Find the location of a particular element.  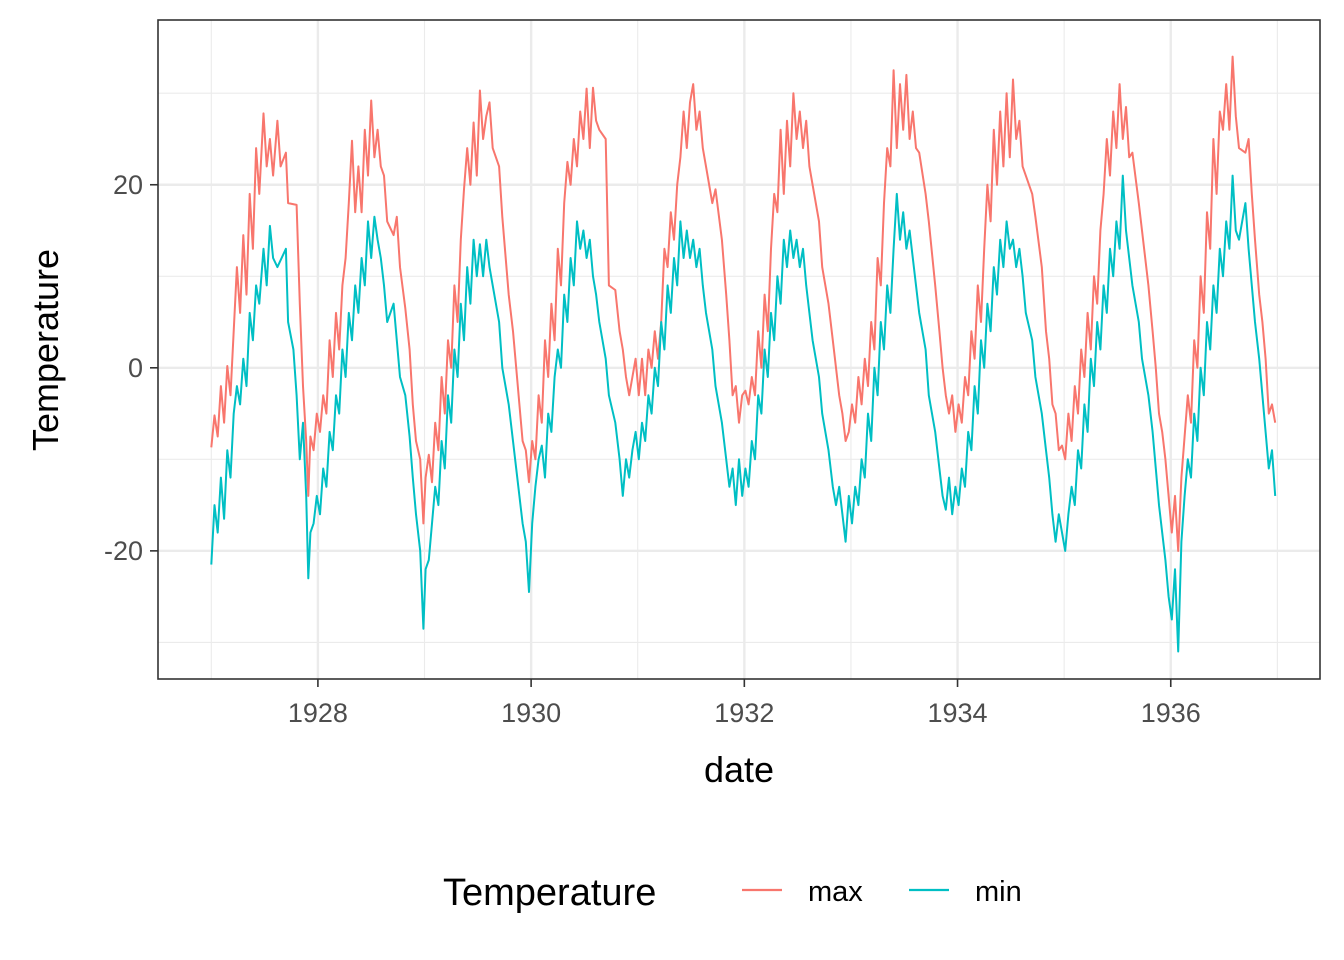

legend-label-min: min is located at coordinates (998, 892).